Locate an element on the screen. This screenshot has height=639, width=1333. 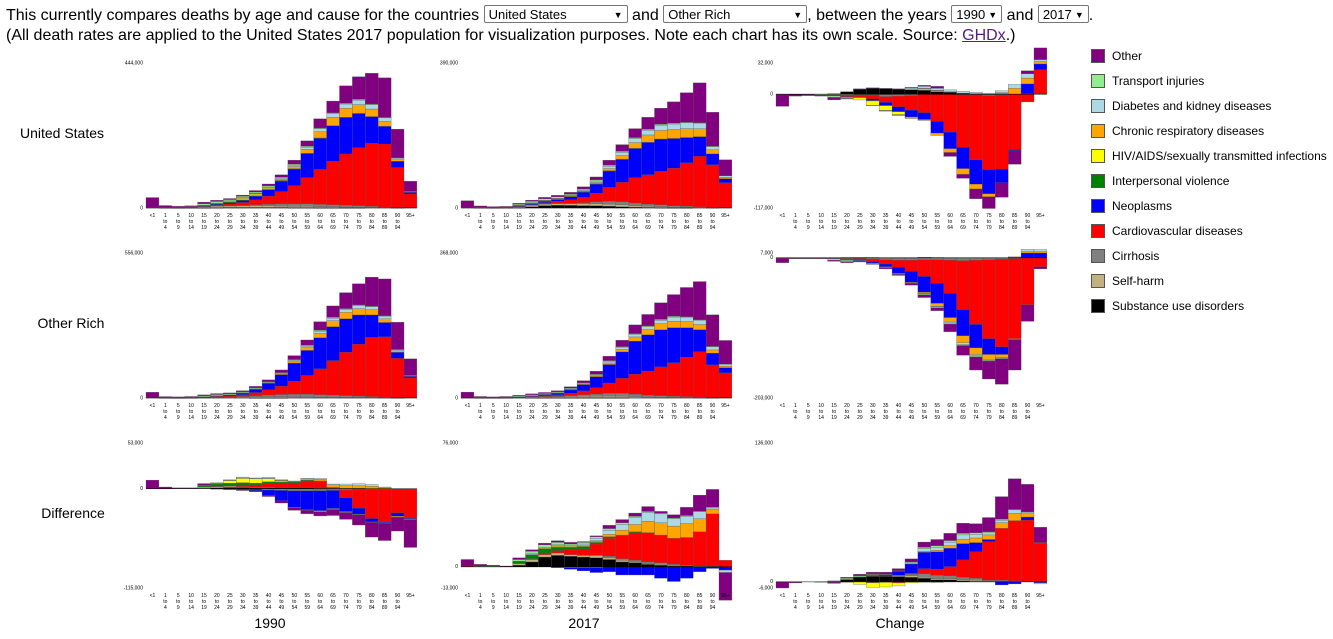
x-tick-label: 20 to 24 is located at coordinates (217, 602).